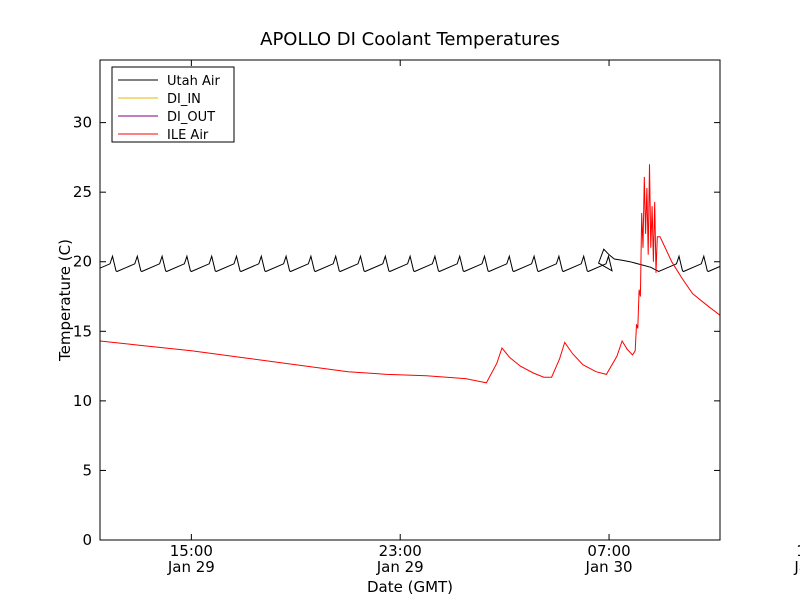 This screenshot has height=600, width=800. Describe the element at coordinates (410, 587) in the screenshot. I see `x-axis-label: Date (GMT)` at that location.